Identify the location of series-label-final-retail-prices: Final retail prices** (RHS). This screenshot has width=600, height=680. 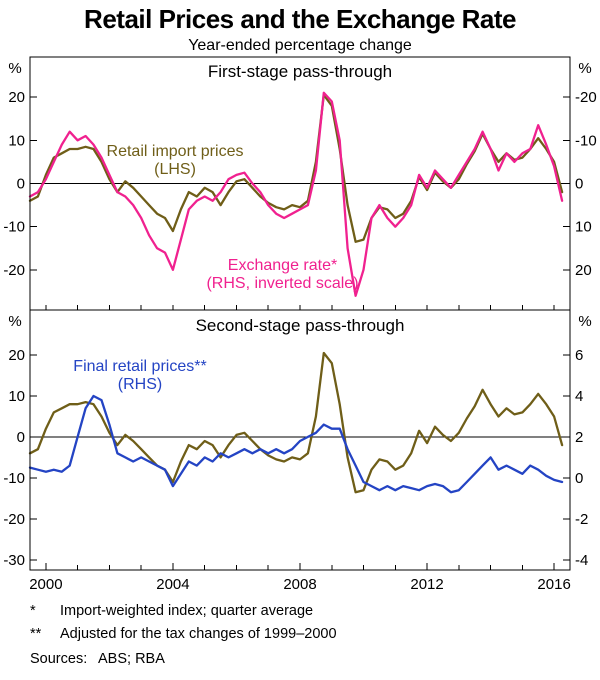
(140, 376).